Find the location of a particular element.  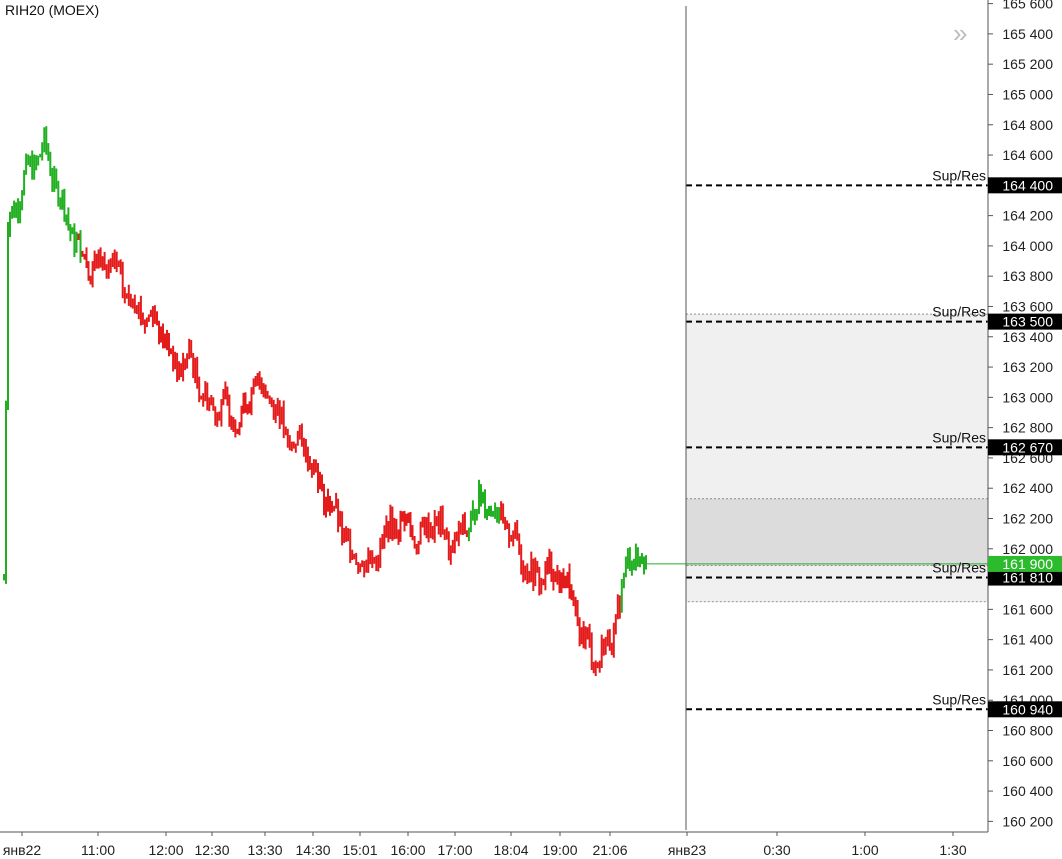

y-tick-label: 161 600 is located at coordinates (1027, 609).